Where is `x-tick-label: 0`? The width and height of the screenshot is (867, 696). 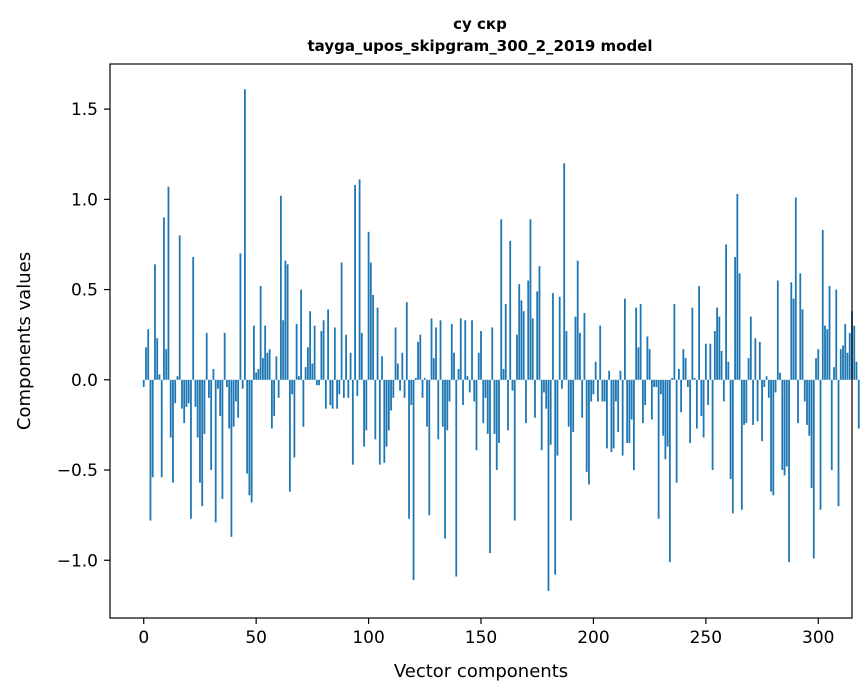
x-tick-label: 0 is located at coordinates (143, 638).